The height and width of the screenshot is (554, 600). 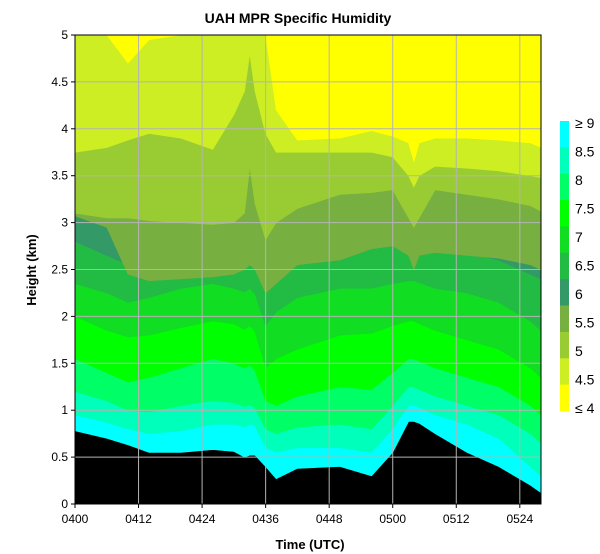 I want to click on x-axis-ticks: 0400 0412 0424 0436 0448 0500 0512 0524, so click(x=297, y=515).